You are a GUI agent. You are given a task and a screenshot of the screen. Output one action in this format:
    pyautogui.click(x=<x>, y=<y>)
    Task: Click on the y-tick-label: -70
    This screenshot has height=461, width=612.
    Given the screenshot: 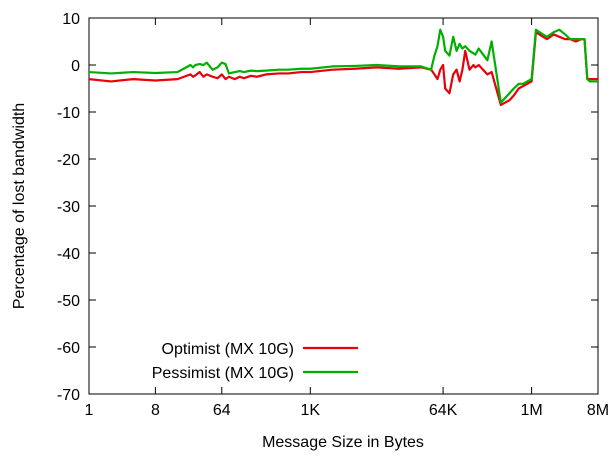 What is the action you would take?
    pyautogui.click(x=68, y=395)
    